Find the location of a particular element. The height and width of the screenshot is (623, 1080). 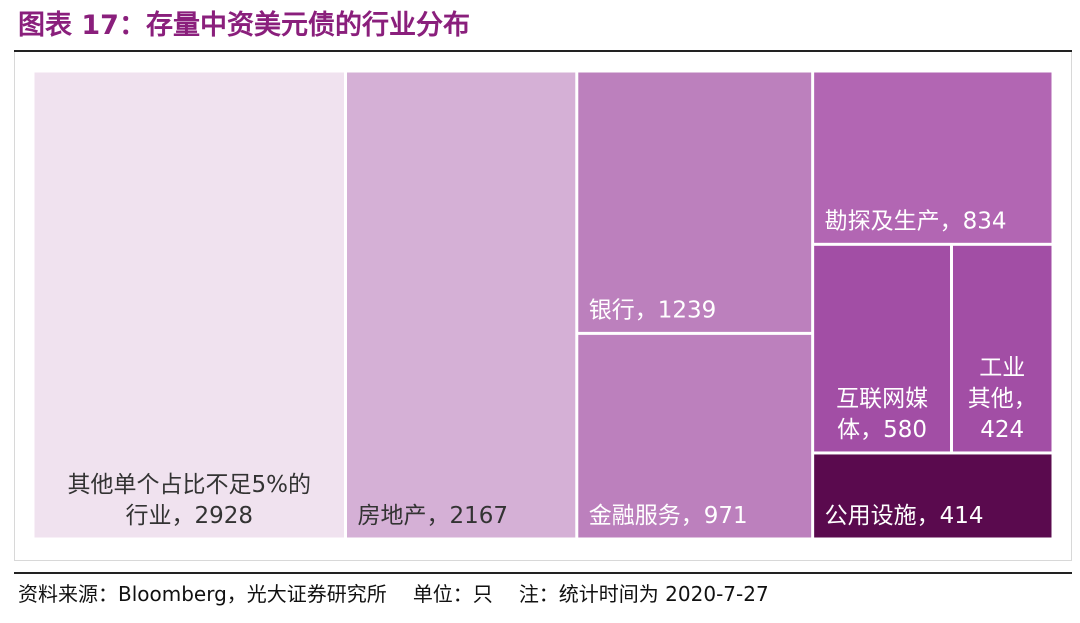

bottom-divider is located at coordinates (543, 573).